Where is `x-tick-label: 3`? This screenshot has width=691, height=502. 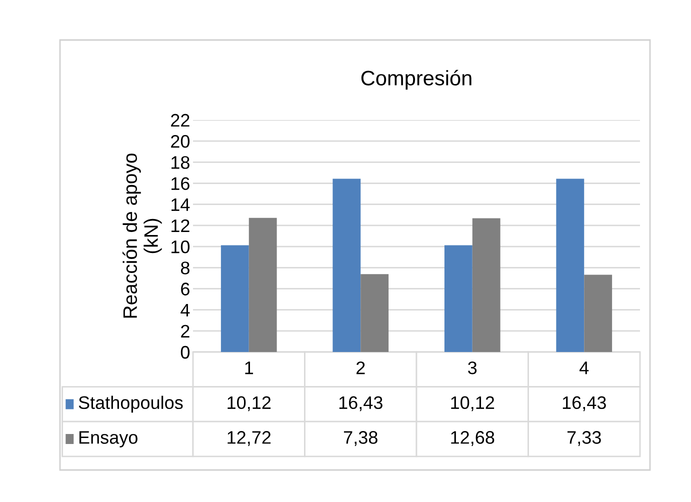
x-tick-label: 3 is located at coordinates (472, 367).